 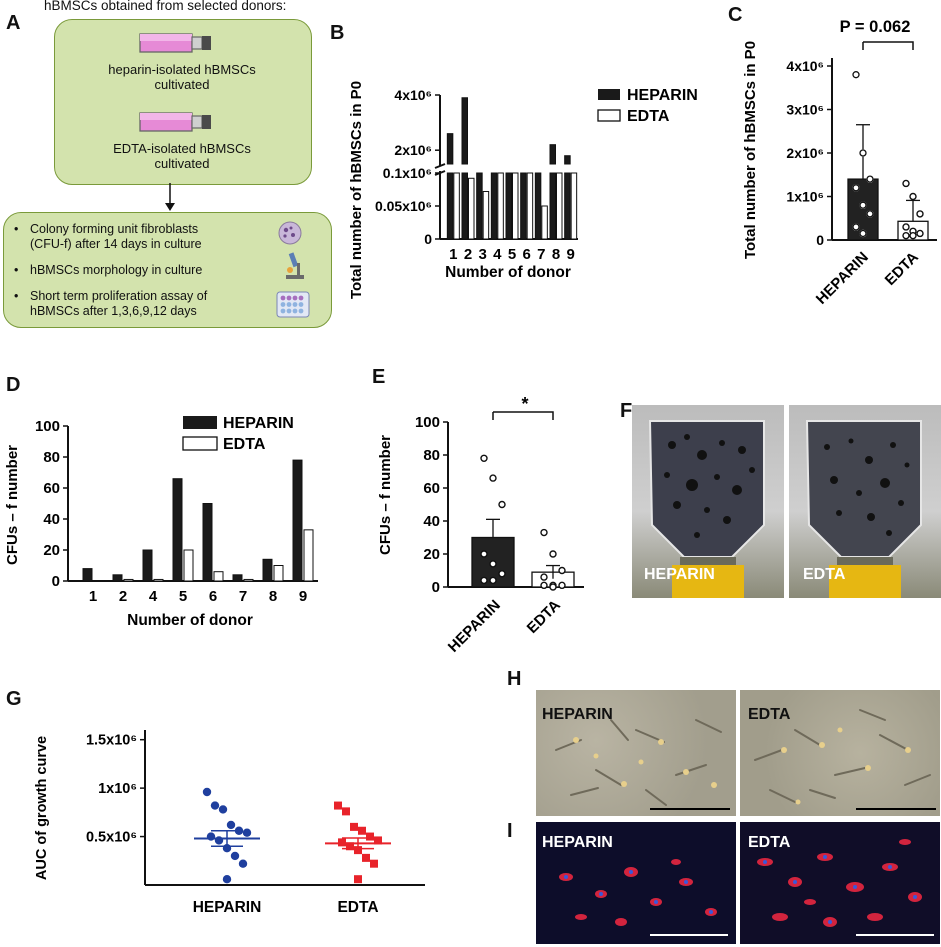 I want to click on legend-edta: EDTA, so click(x=648, y=116).